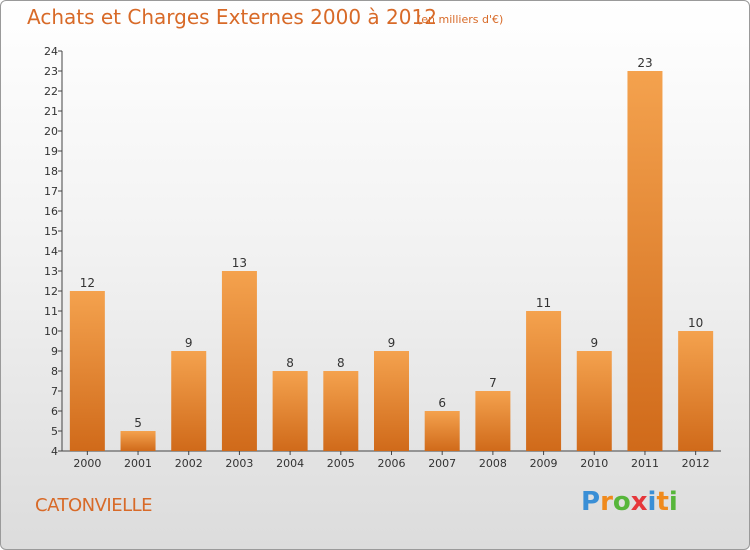  I want to click on y-tick-label: 4, so click(54, 451).